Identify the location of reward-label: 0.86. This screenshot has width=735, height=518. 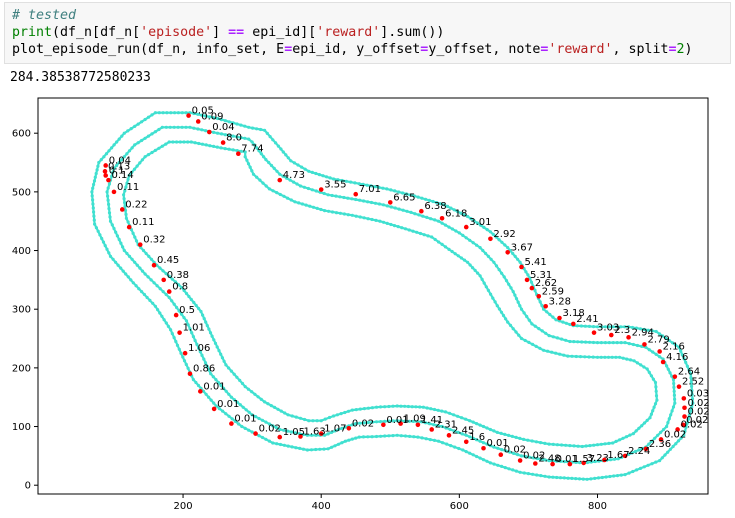
(204, 369).